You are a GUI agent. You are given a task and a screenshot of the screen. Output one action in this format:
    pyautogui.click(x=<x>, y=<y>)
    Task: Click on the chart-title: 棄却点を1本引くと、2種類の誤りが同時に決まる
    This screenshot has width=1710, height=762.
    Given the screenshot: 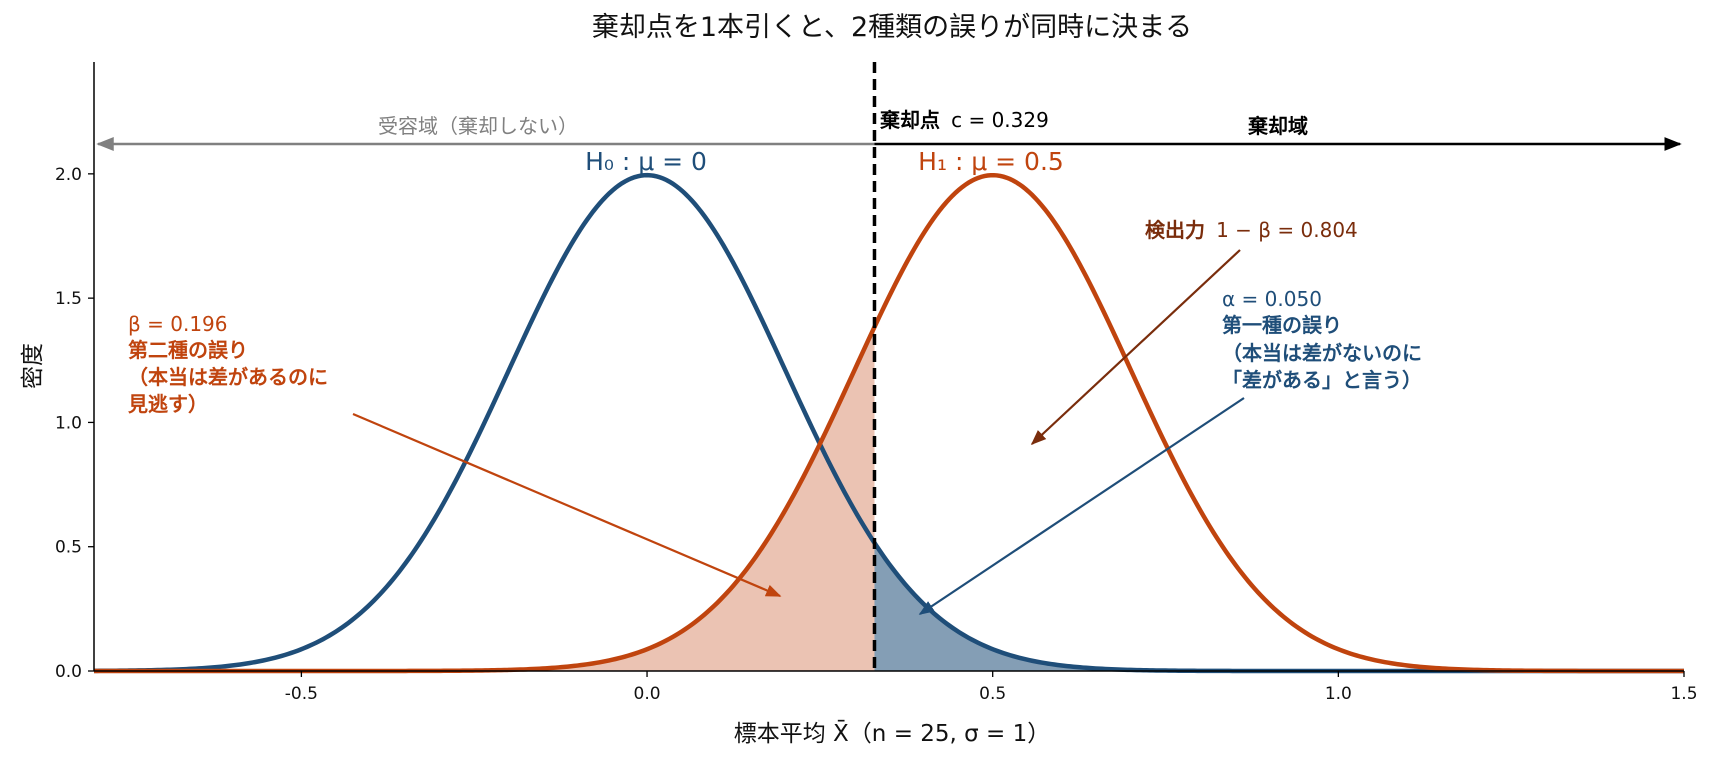 What is the action you would take?
    pyautogui.click(x=892, y=27)
    